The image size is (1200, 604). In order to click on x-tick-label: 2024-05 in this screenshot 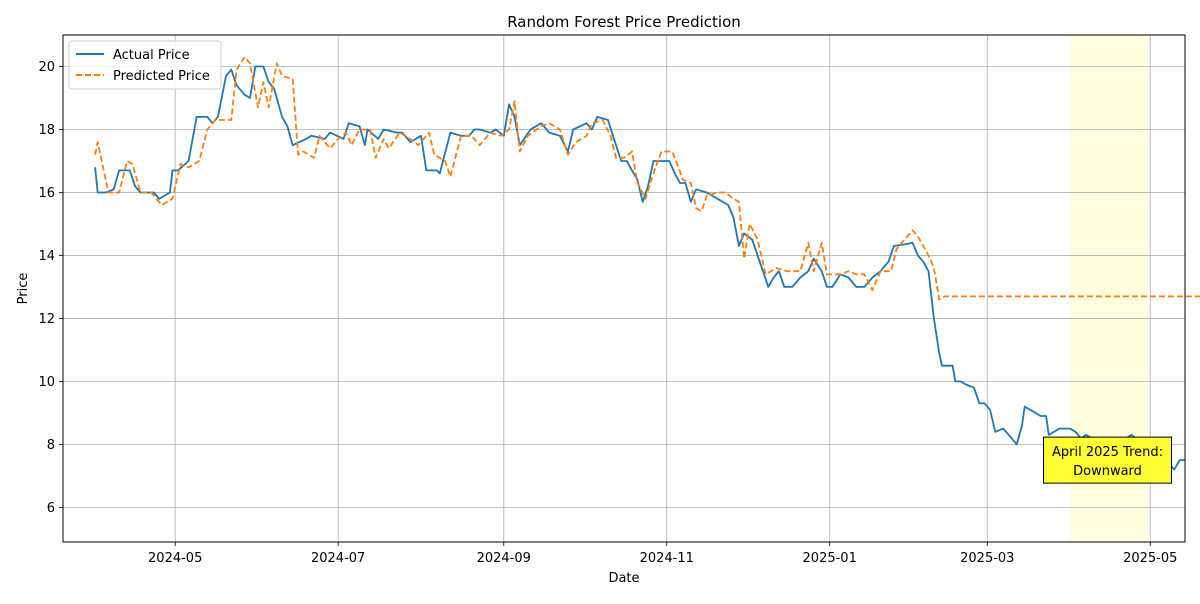, I will do `click(175, 558)`.